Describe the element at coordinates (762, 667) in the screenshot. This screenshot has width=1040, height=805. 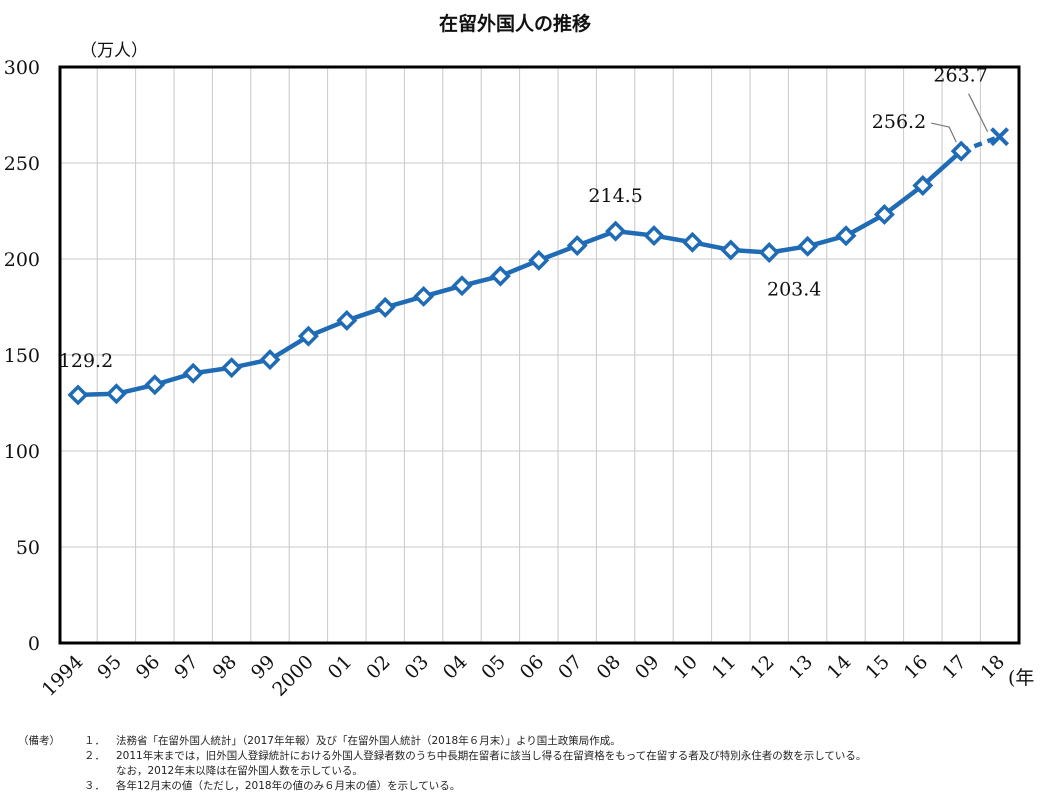
I see `x-tick-label: 12` at that location.